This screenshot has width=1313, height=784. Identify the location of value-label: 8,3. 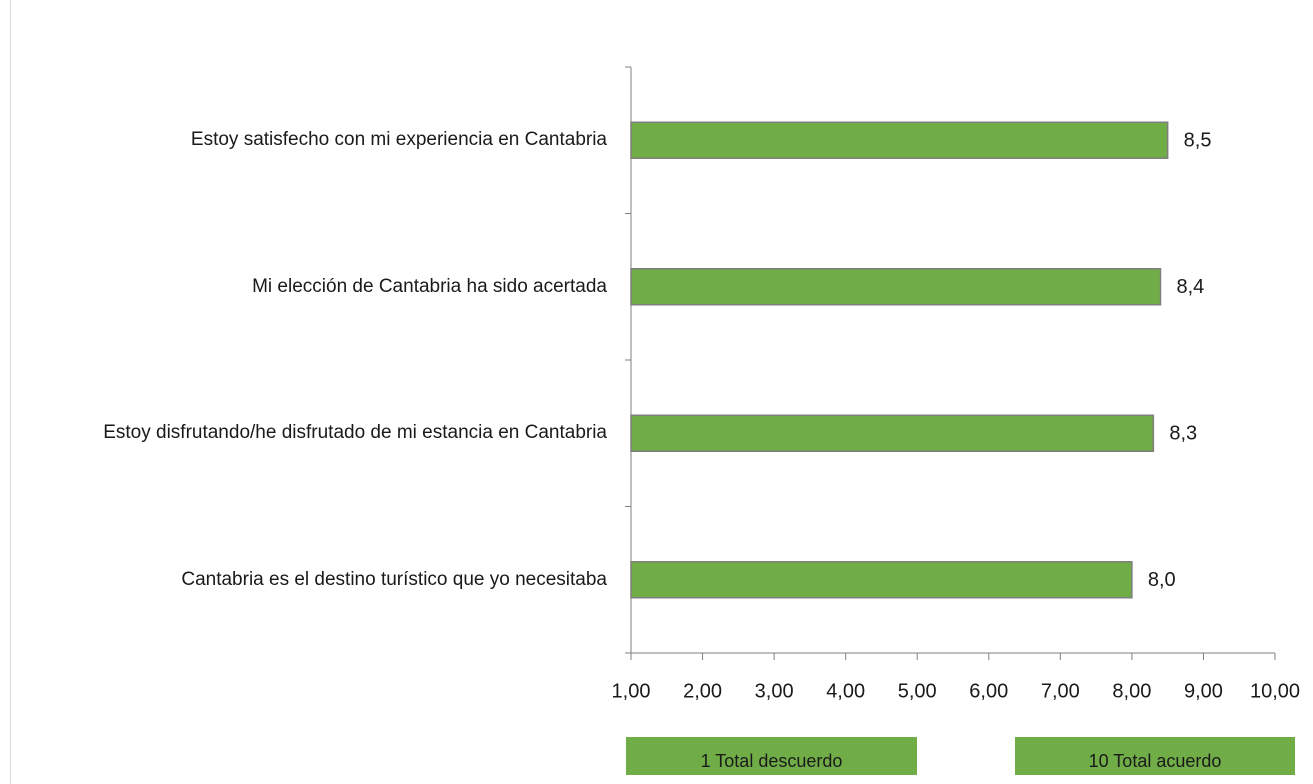
(1183, 434).